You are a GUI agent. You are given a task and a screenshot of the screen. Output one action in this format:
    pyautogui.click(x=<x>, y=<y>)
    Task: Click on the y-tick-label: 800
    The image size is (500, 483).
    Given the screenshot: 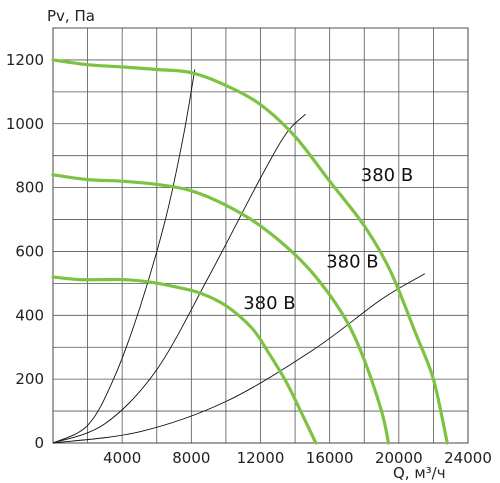 What is the action you would take?
    pyautogui.click(x=29, y=188)
    